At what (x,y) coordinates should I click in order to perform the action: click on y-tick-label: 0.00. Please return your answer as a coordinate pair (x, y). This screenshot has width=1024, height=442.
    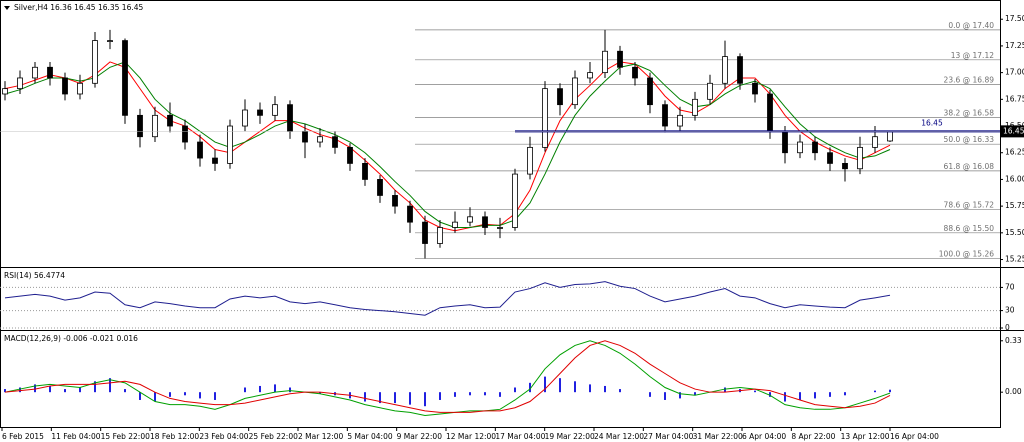
    Looking at the image, I should click on (1013, 391).